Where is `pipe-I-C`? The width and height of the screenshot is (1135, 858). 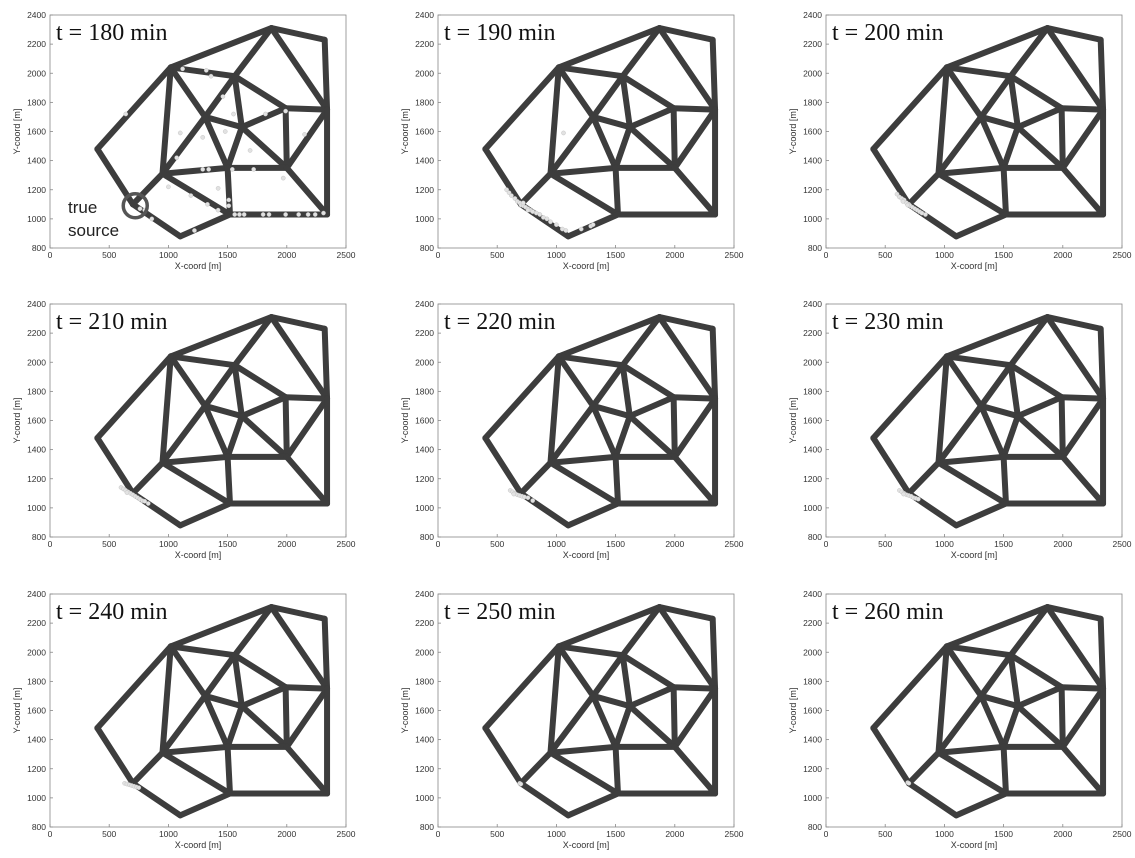
pipe-I-C is located at coordinates (134, 108).